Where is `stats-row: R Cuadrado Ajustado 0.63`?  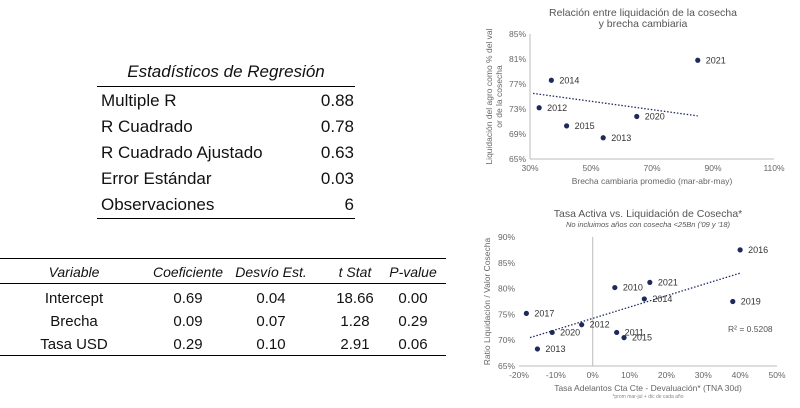
stats-row: R Cuadrado Ajustado 0.63 is located at coordinates (227, 156).